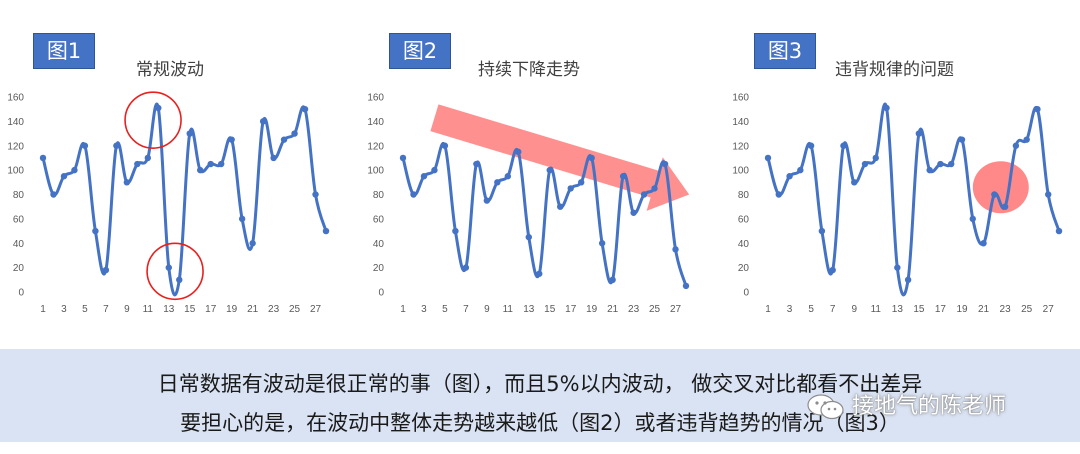  What do you see at coordinates (508, 309) in the screenshot?
I see `x-tick-label: 11` at bounding box center [508, 309].